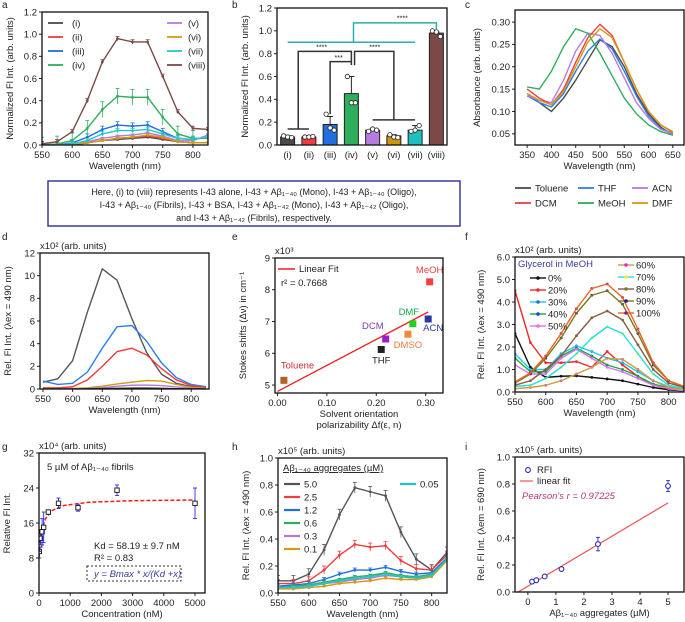 This screenshot has width=685, height=622. What do you see at coordinates (554, 481) in the screenshot?
I see `legend-label: linear fit` at bounding box center [554, 481].